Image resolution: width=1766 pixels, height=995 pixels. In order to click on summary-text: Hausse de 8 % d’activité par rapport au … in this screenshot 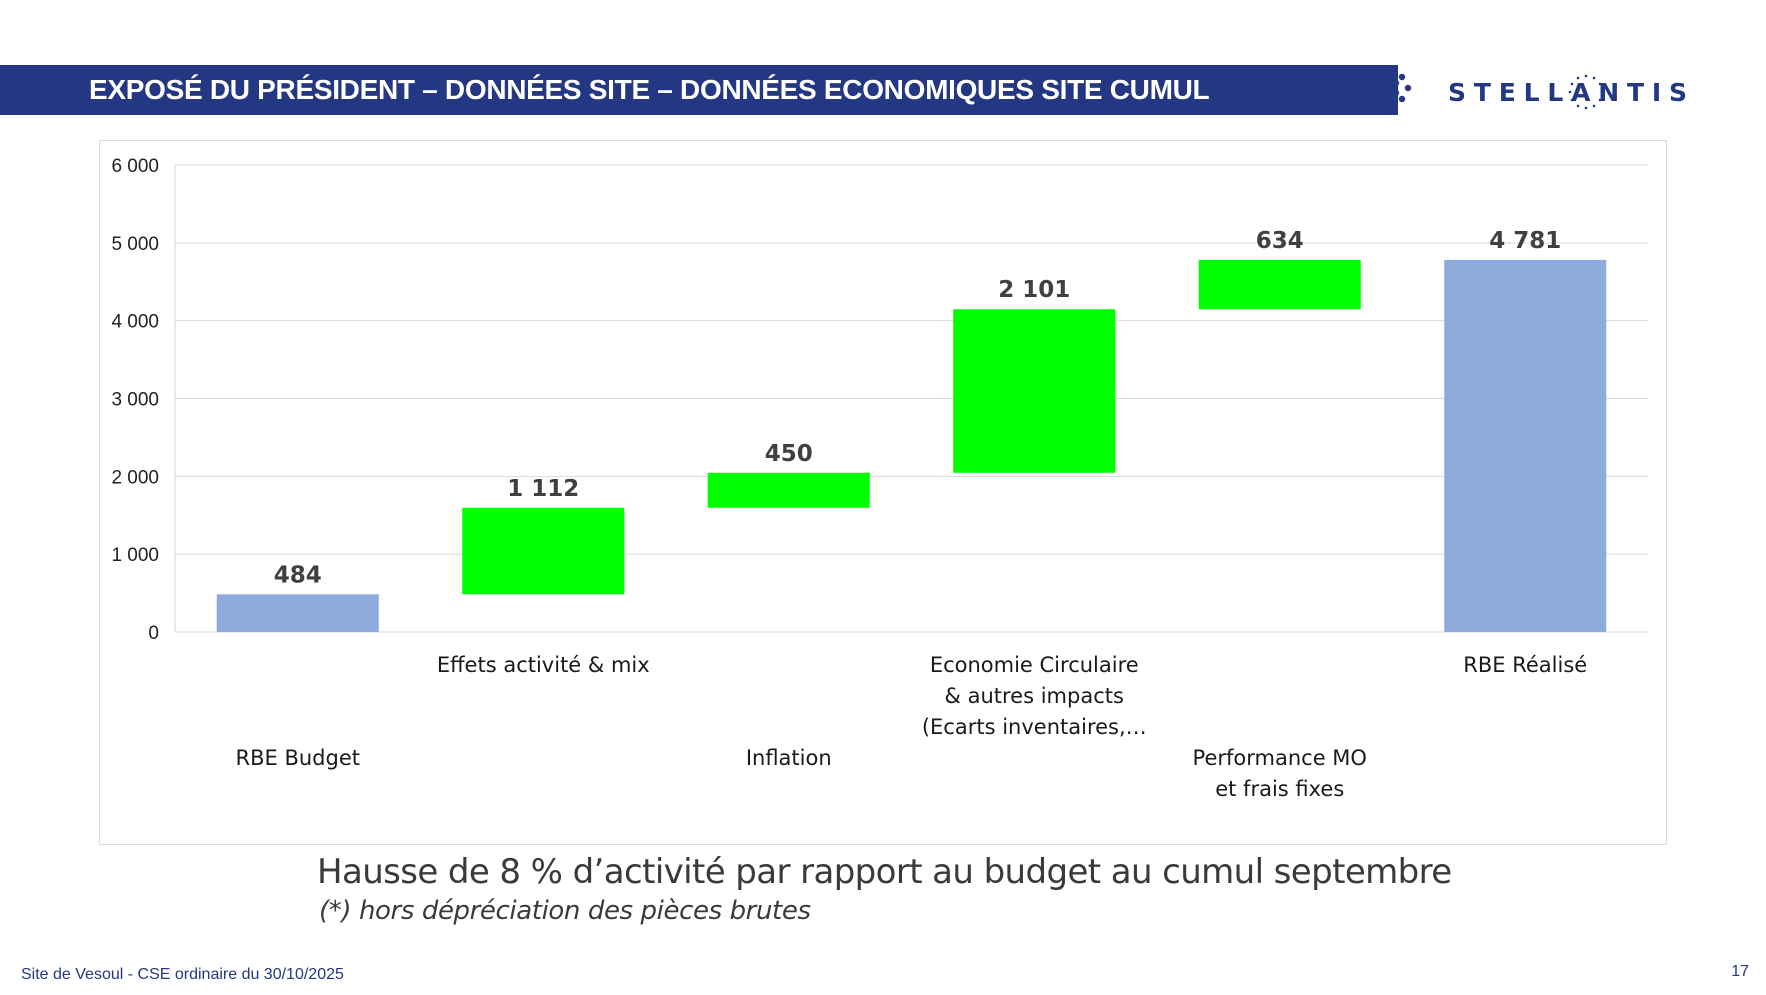, I will do `click(884, 872)`.